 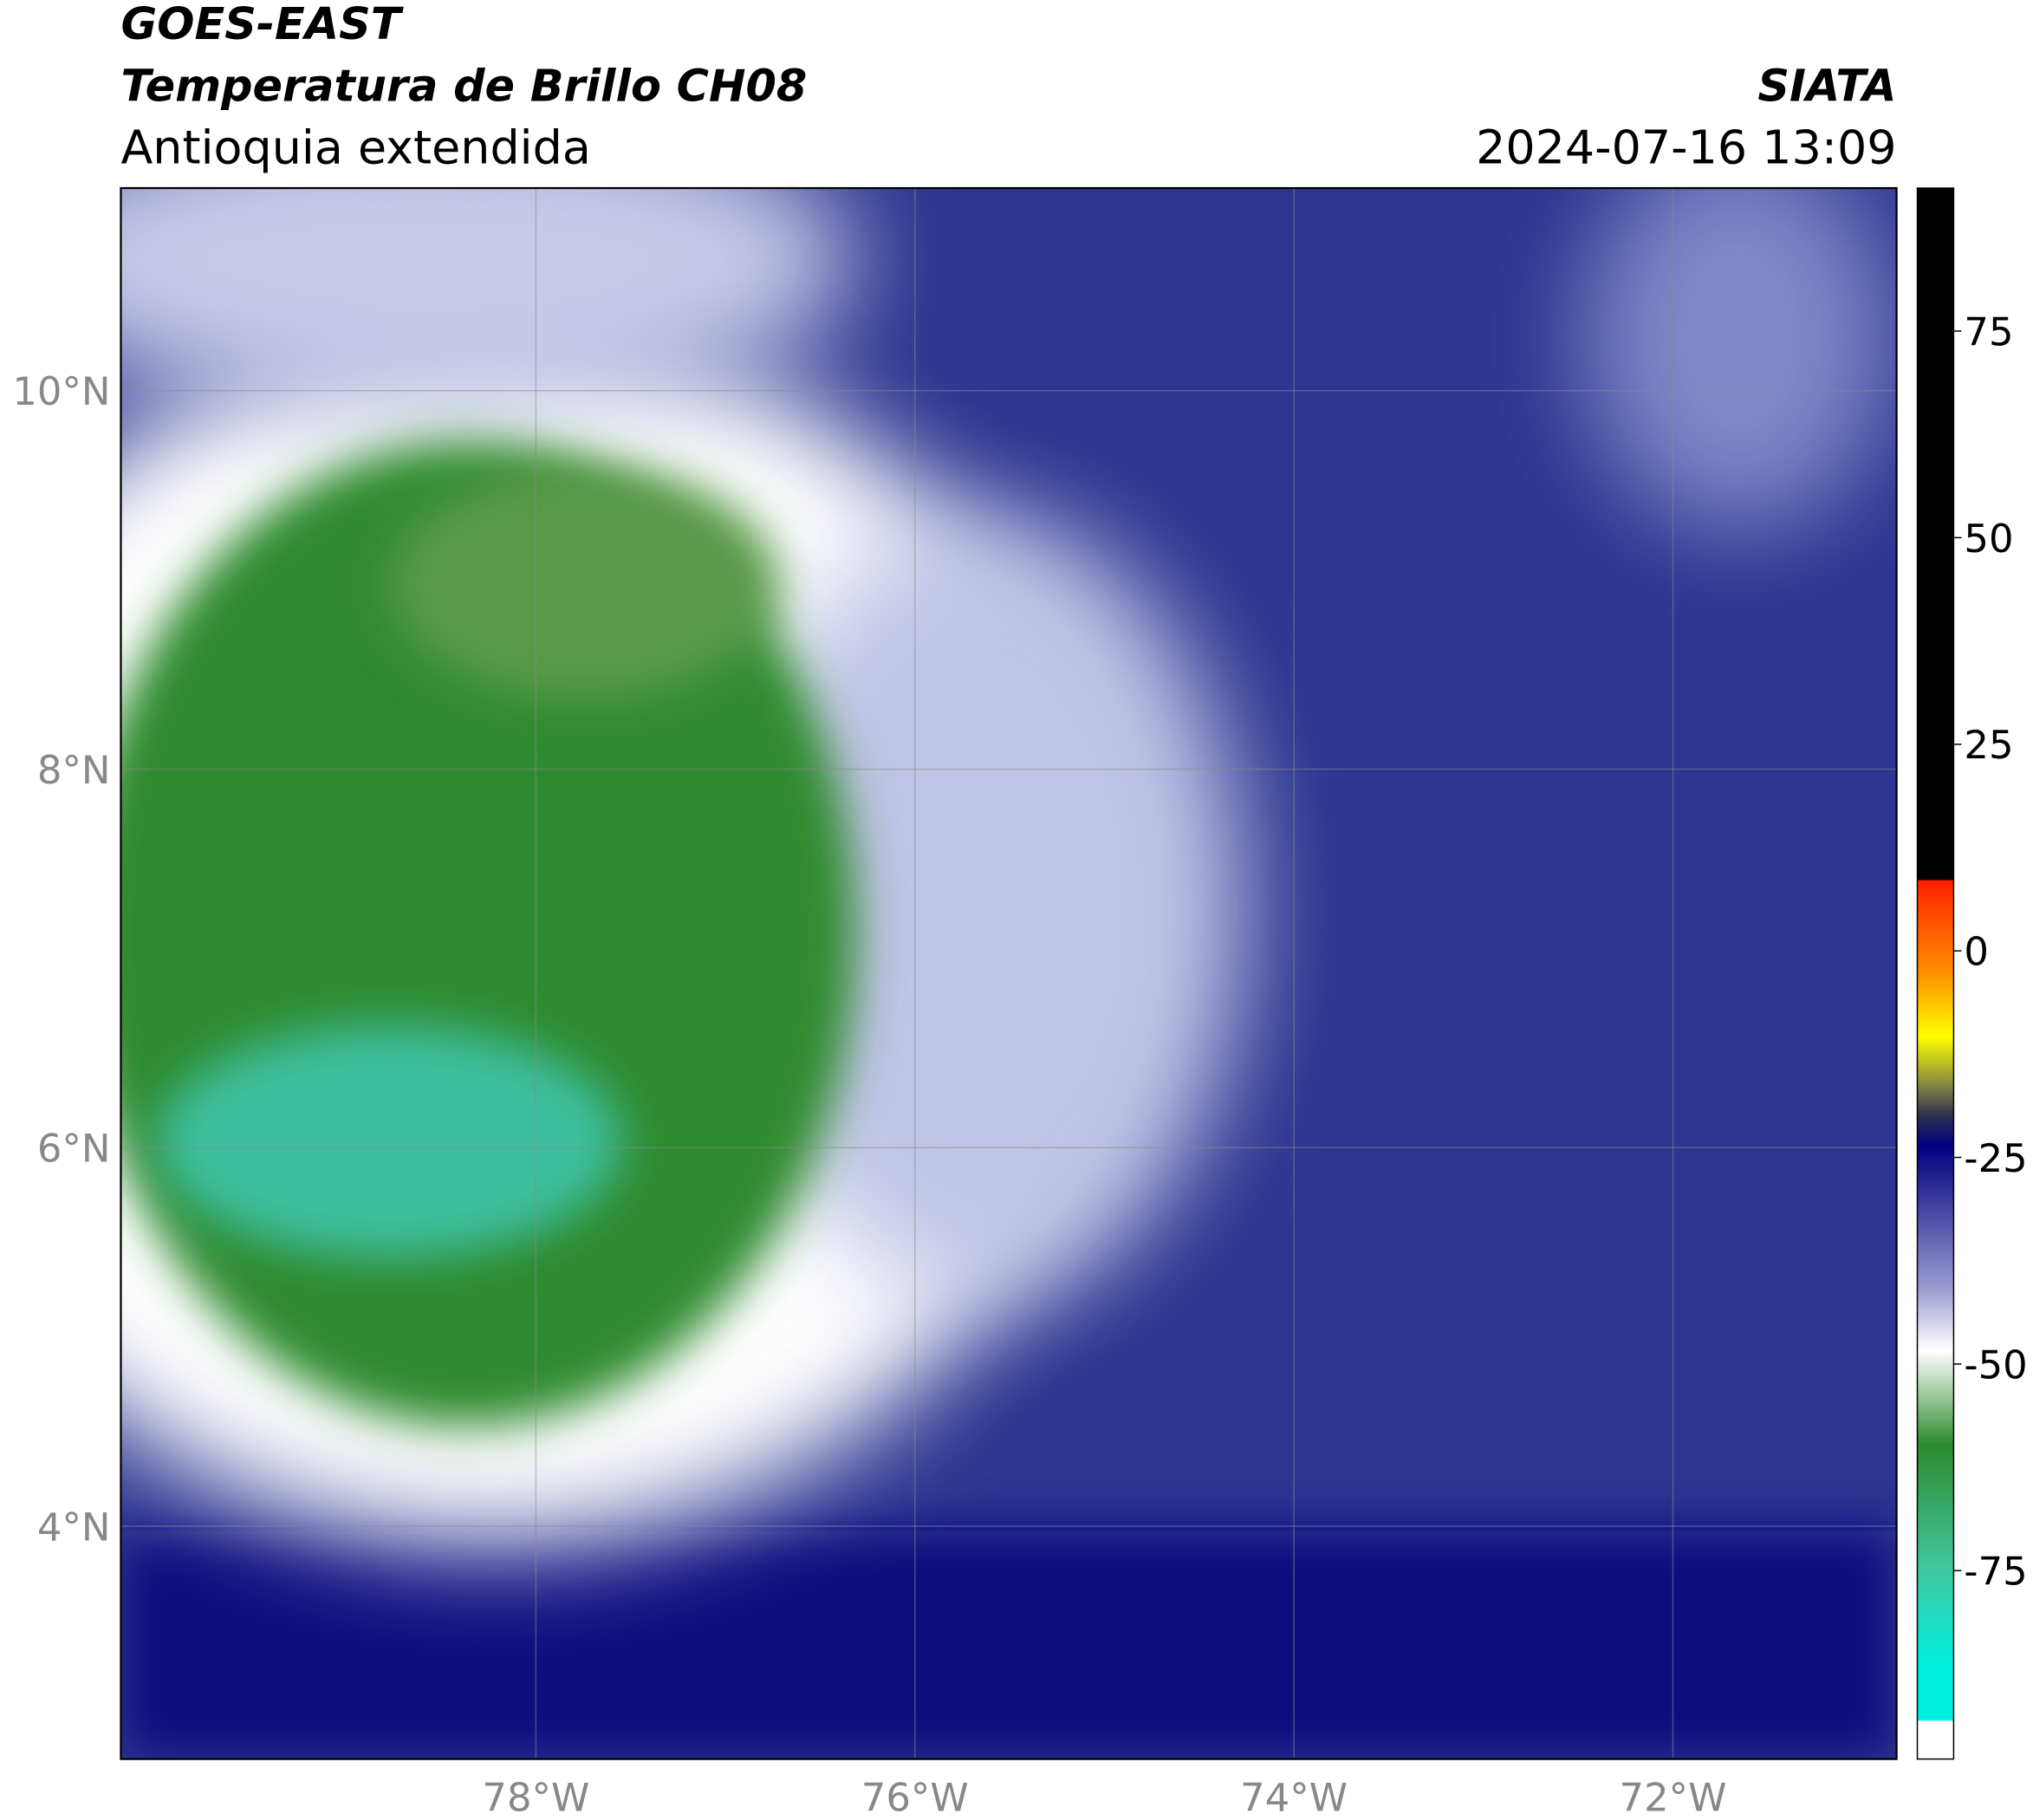 What do you see at coordinates (61, 391) in the screenshot?
I see `lat-tick-label: 10°N` at bounding box center [61, 391].